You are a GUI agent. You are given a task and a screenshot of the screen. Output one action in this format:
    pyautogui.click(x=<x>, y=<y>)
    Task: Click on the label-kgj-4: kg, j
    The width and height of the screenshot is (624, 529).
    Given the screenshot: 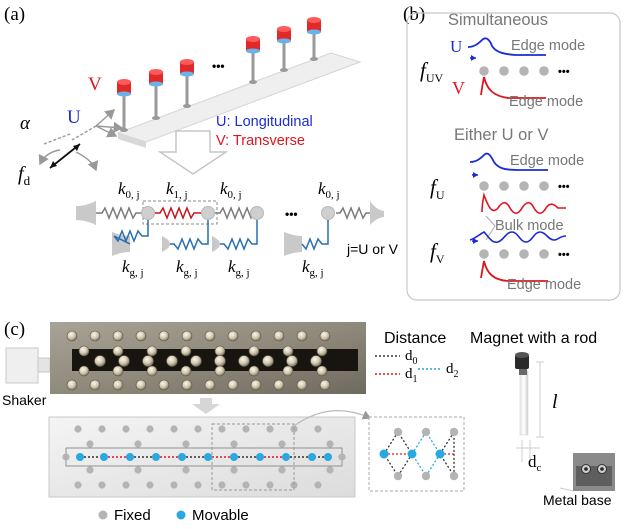 What is the action you would take?
    pyautogui.click(x=313, y=268)
    